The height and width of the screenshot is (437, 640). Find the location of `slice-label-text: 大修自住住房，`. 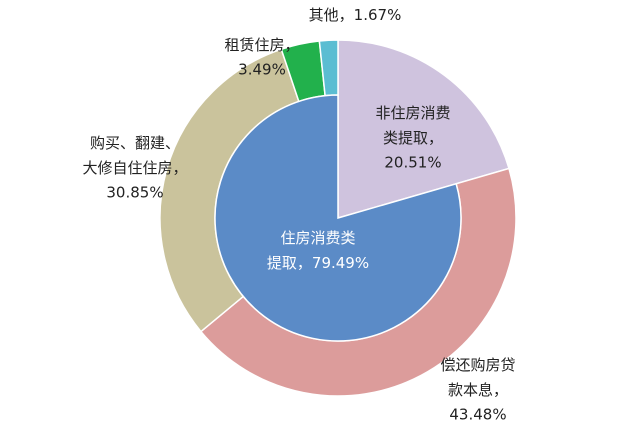

slice-label-text: 大修自住住房， is located at coordinates (134, 168).